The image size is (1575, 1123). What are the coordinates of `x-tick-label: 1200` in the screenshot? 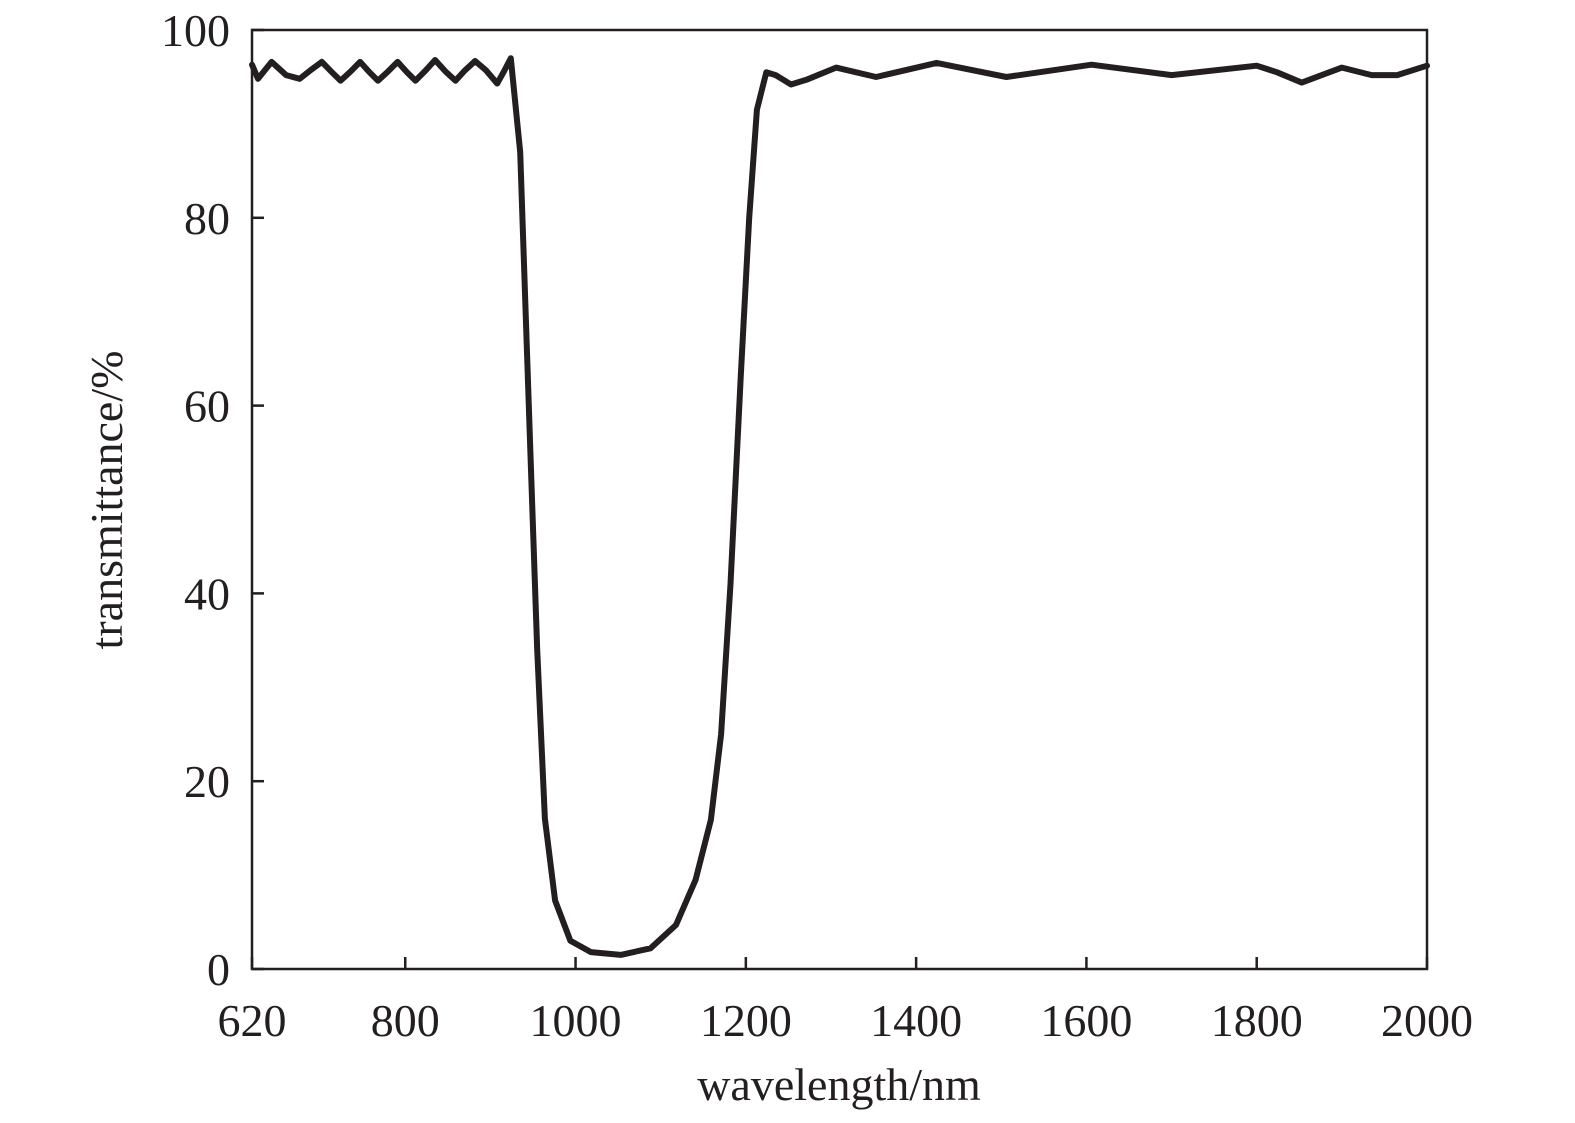 It's located at (746, 1020).